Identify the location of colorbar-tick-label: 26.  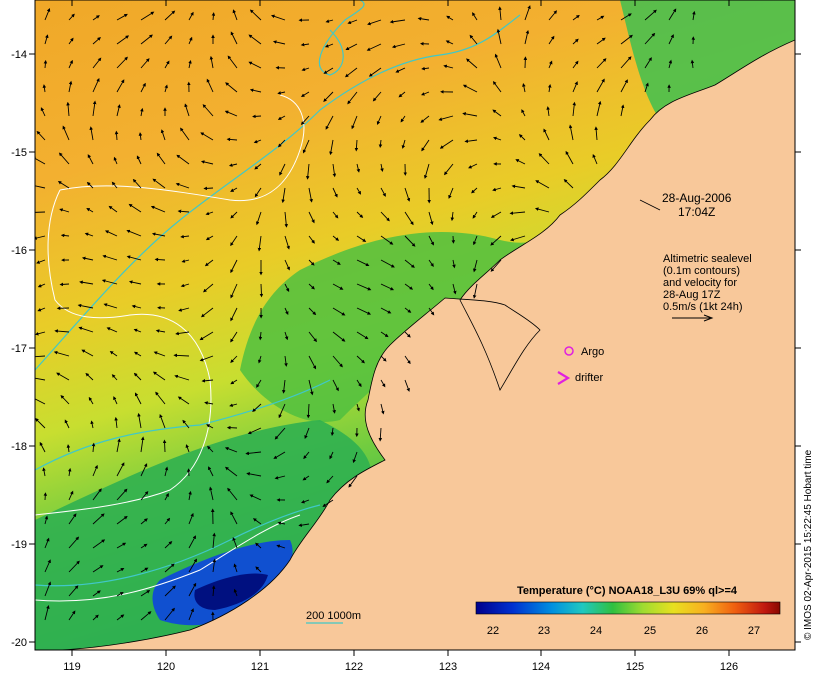
(702, 631).